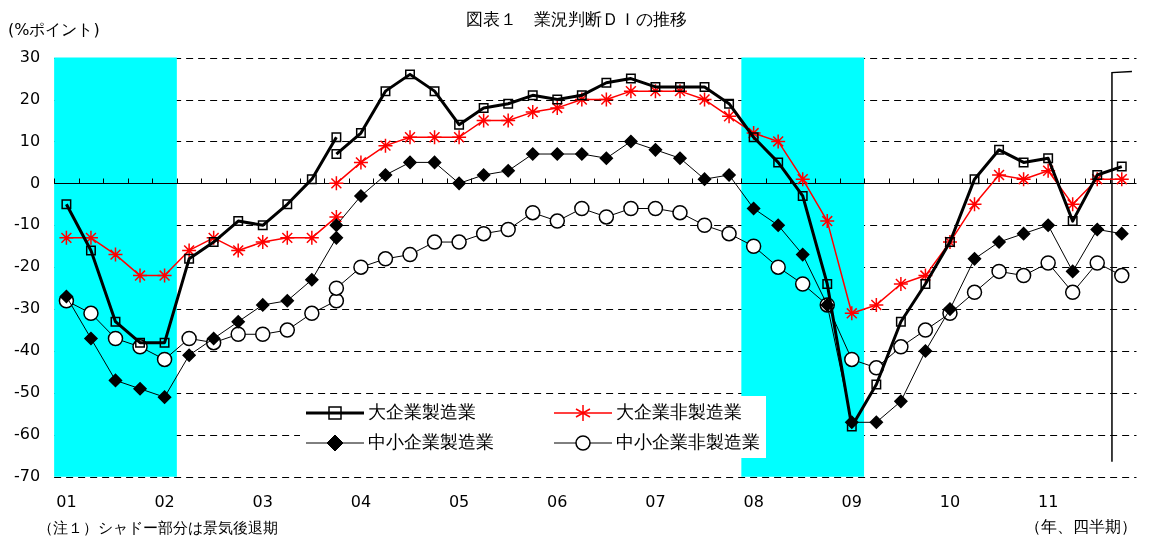 This screenshot has height=546, width=1153. What do you see at coordinates (30, 140) in the screenshot?
I see `y-tick-label: 10` at bounding box center [30, 140].